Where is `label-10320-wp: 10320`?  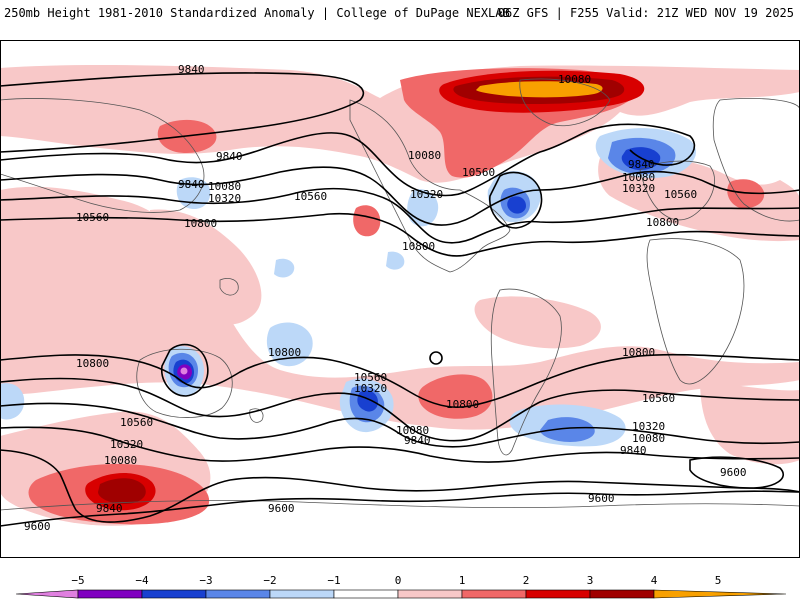
label-10320-wp: 10320 is located at coordinates (224, 198).